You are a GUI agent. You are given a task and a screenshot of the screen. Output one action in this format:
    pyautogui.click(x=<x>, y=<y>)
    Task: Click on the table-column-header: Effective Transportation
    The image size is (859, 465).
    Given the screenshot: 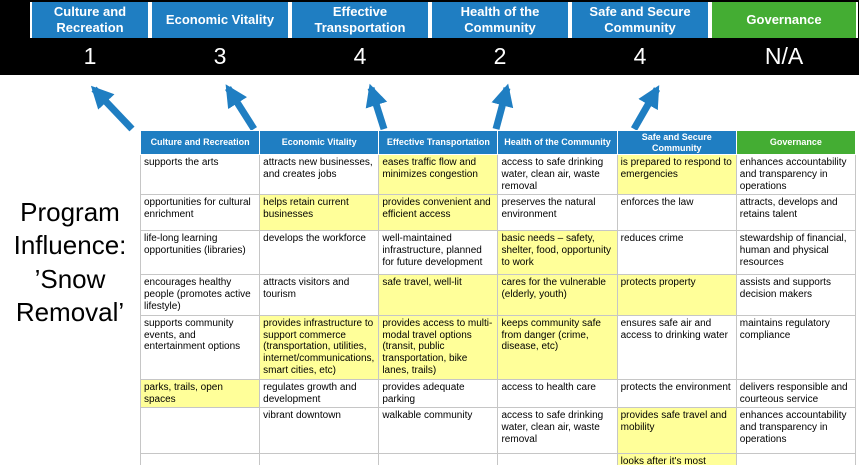 What is the action you would take?
    pyautogui.click(x=438, y=142)
    